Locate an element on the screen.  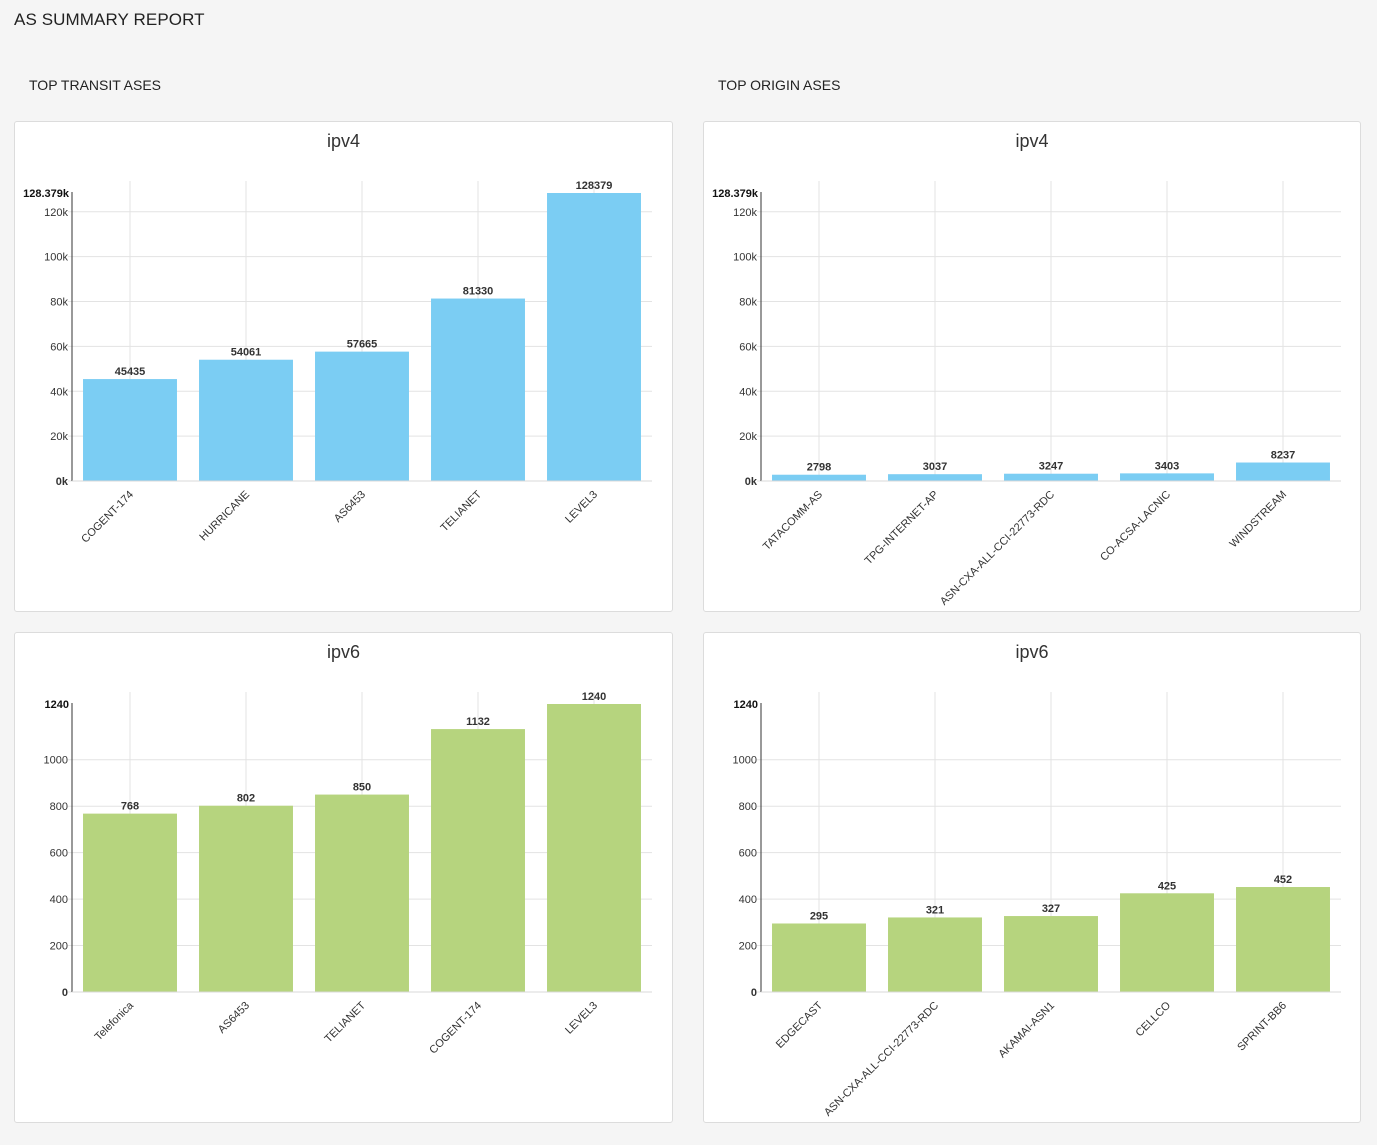
bar-as6453 is located at coordinates (246, 898).